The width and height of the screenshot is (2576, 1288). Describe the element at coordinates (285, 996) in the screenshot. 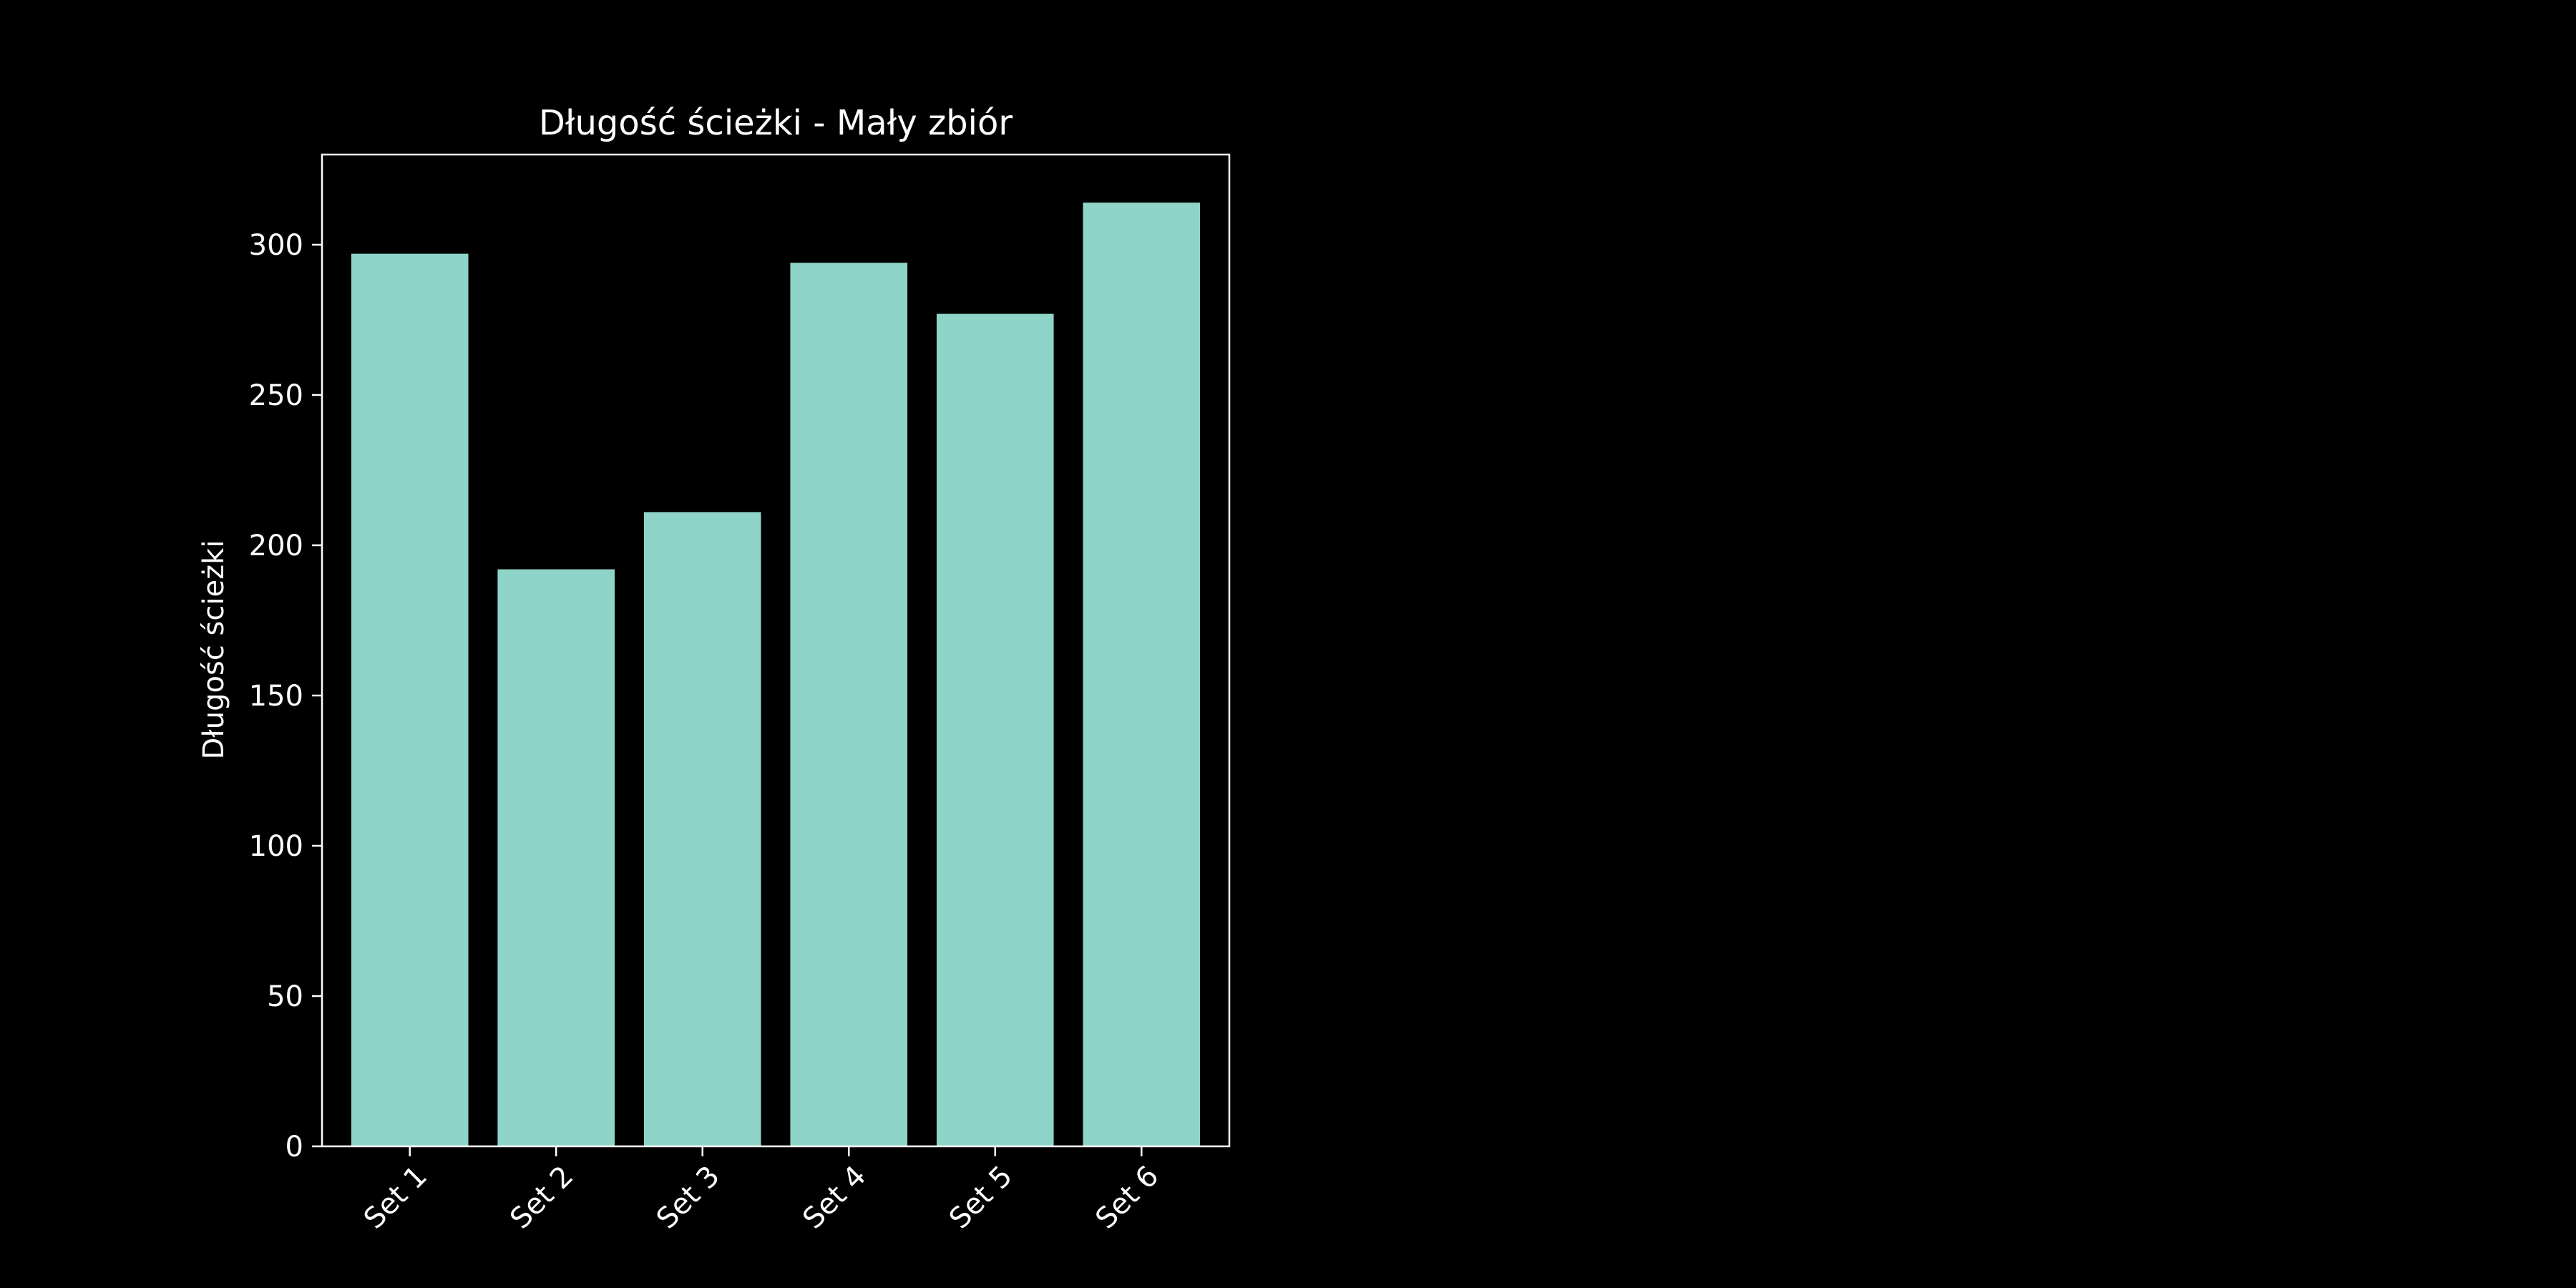

I see `y-tick-label-50: 50` at that location.